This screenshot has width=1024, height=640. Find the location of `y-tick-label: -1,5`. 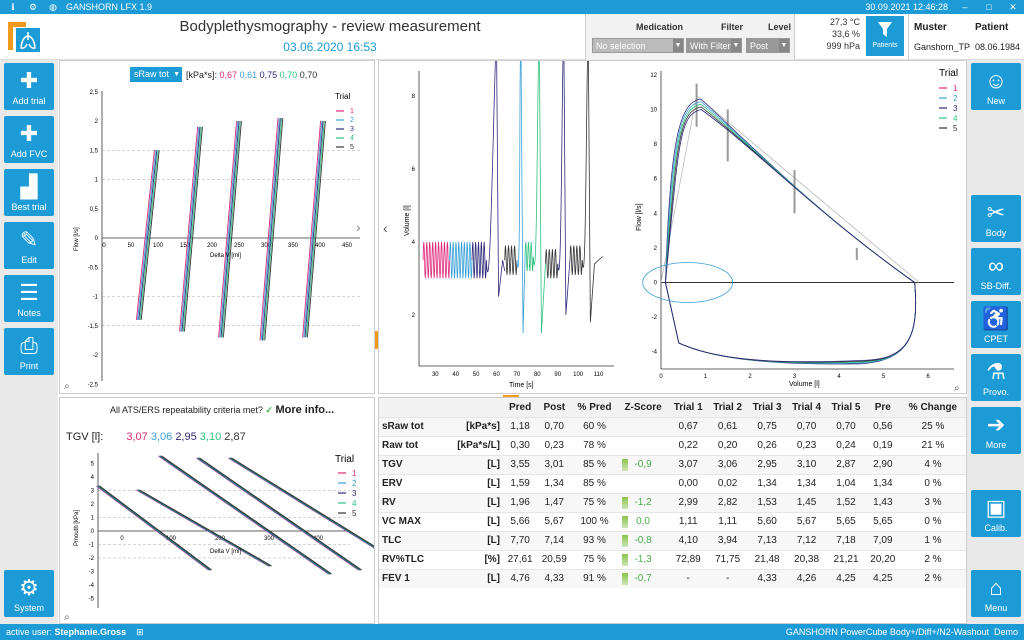

y-tick-label: -1,5 is located at coordinates (93, 327).